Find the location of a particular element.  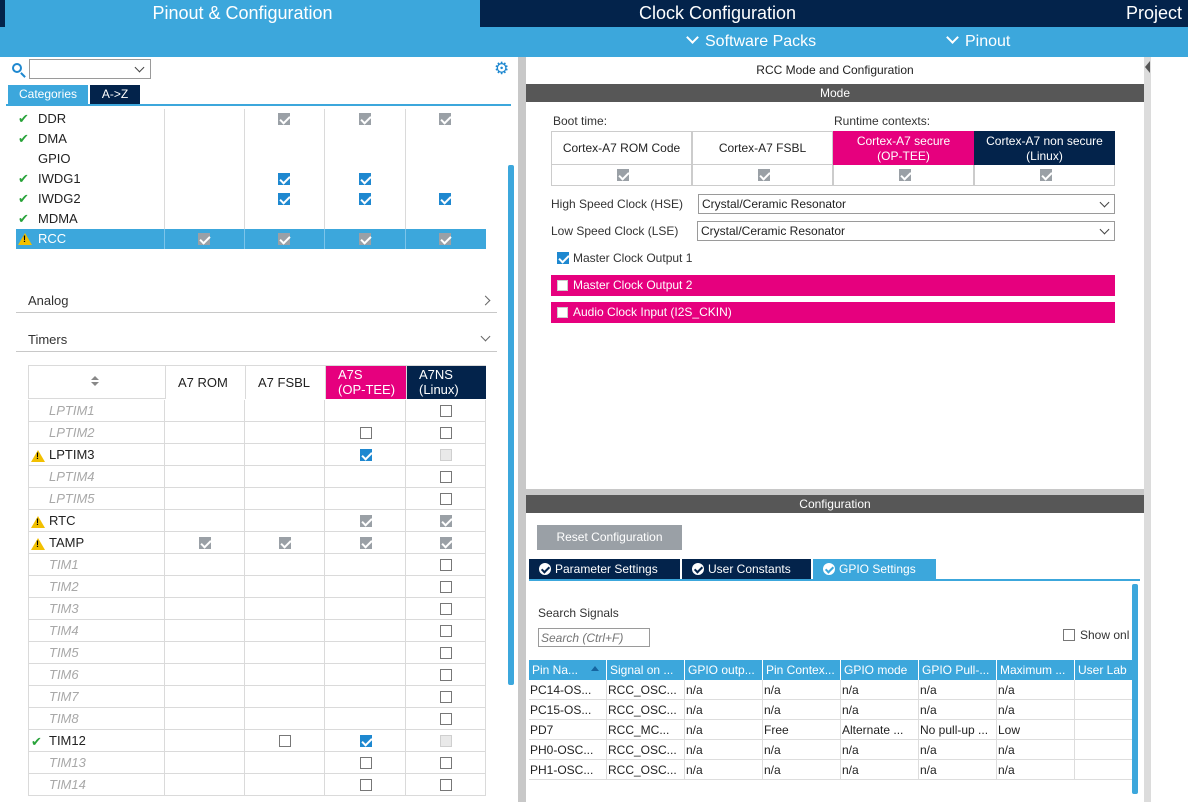

config-scrollbar is located at coordinates (1135, 689).